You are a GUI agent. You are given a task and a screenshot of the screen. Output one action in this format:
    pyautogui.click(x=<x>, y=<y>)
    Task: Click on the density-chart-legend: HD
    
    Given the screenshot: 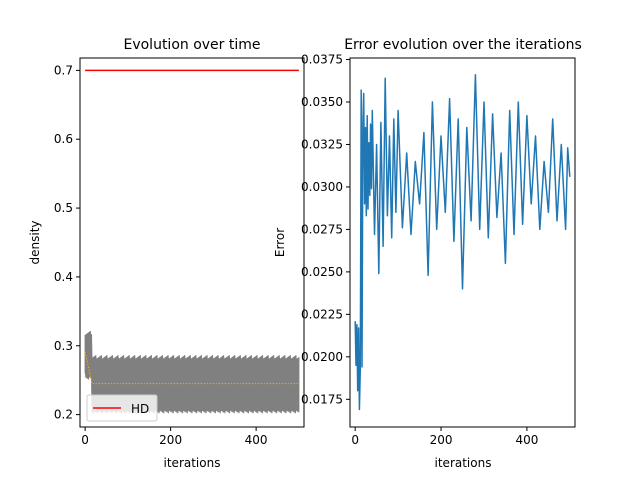 What is the action you would take?
    pyautogui.click(x=122, y=408)
    